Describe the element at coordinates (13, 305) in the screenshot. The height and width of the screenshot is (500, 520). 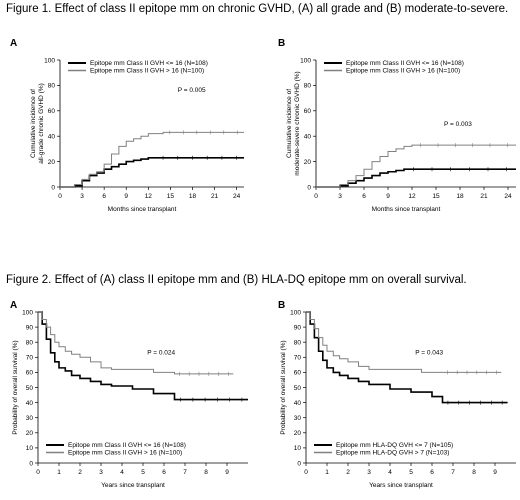
I see `panel-label: A` at that location.